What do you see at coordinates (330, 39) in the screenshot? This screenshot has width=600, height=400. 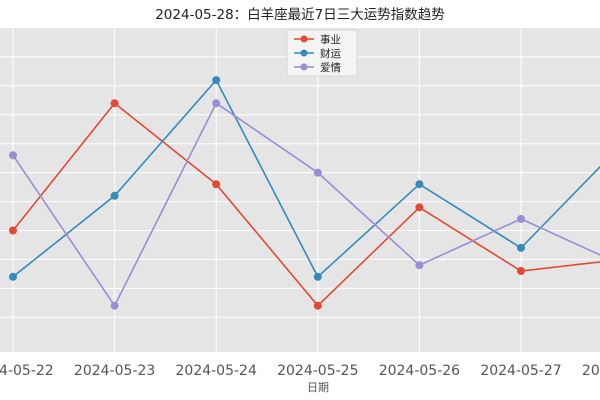 I see `legend-label: 事业` at bounding box center [330, 39].